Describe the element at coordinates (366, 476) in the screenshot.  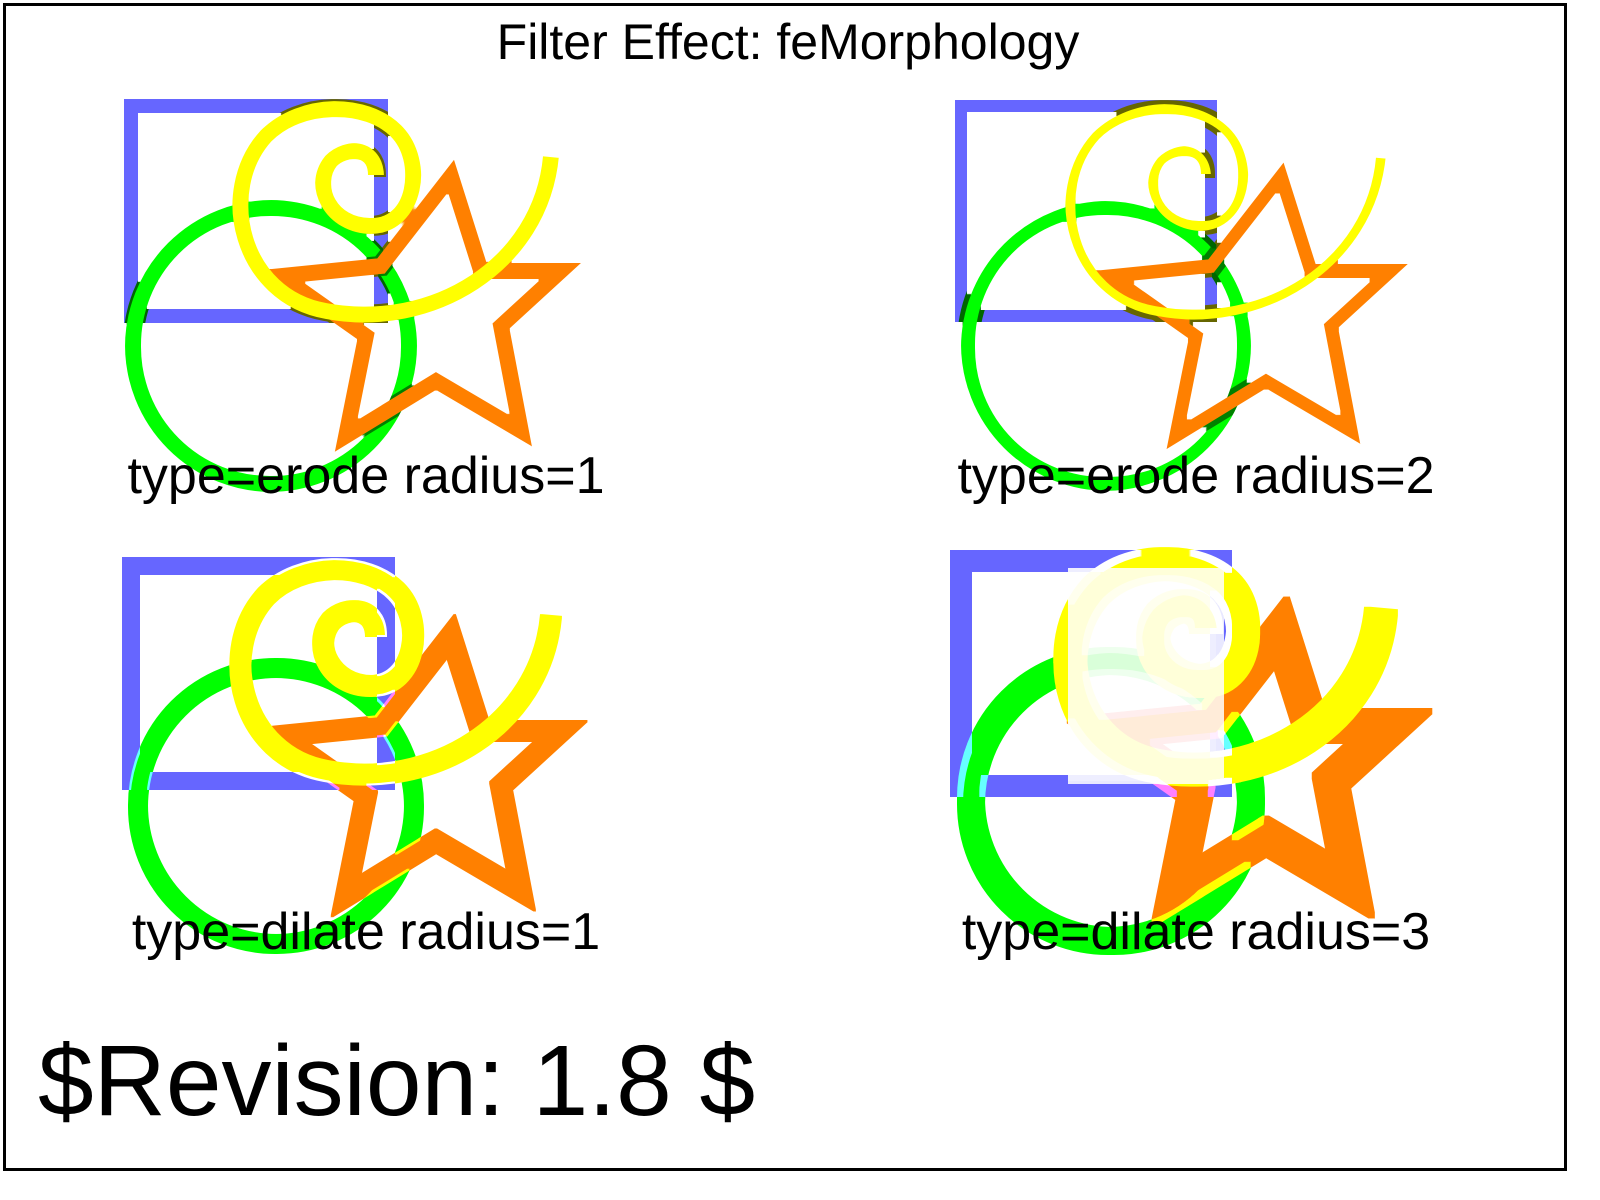
I see `caption-erode-1: type=erode radius=1` at that location.